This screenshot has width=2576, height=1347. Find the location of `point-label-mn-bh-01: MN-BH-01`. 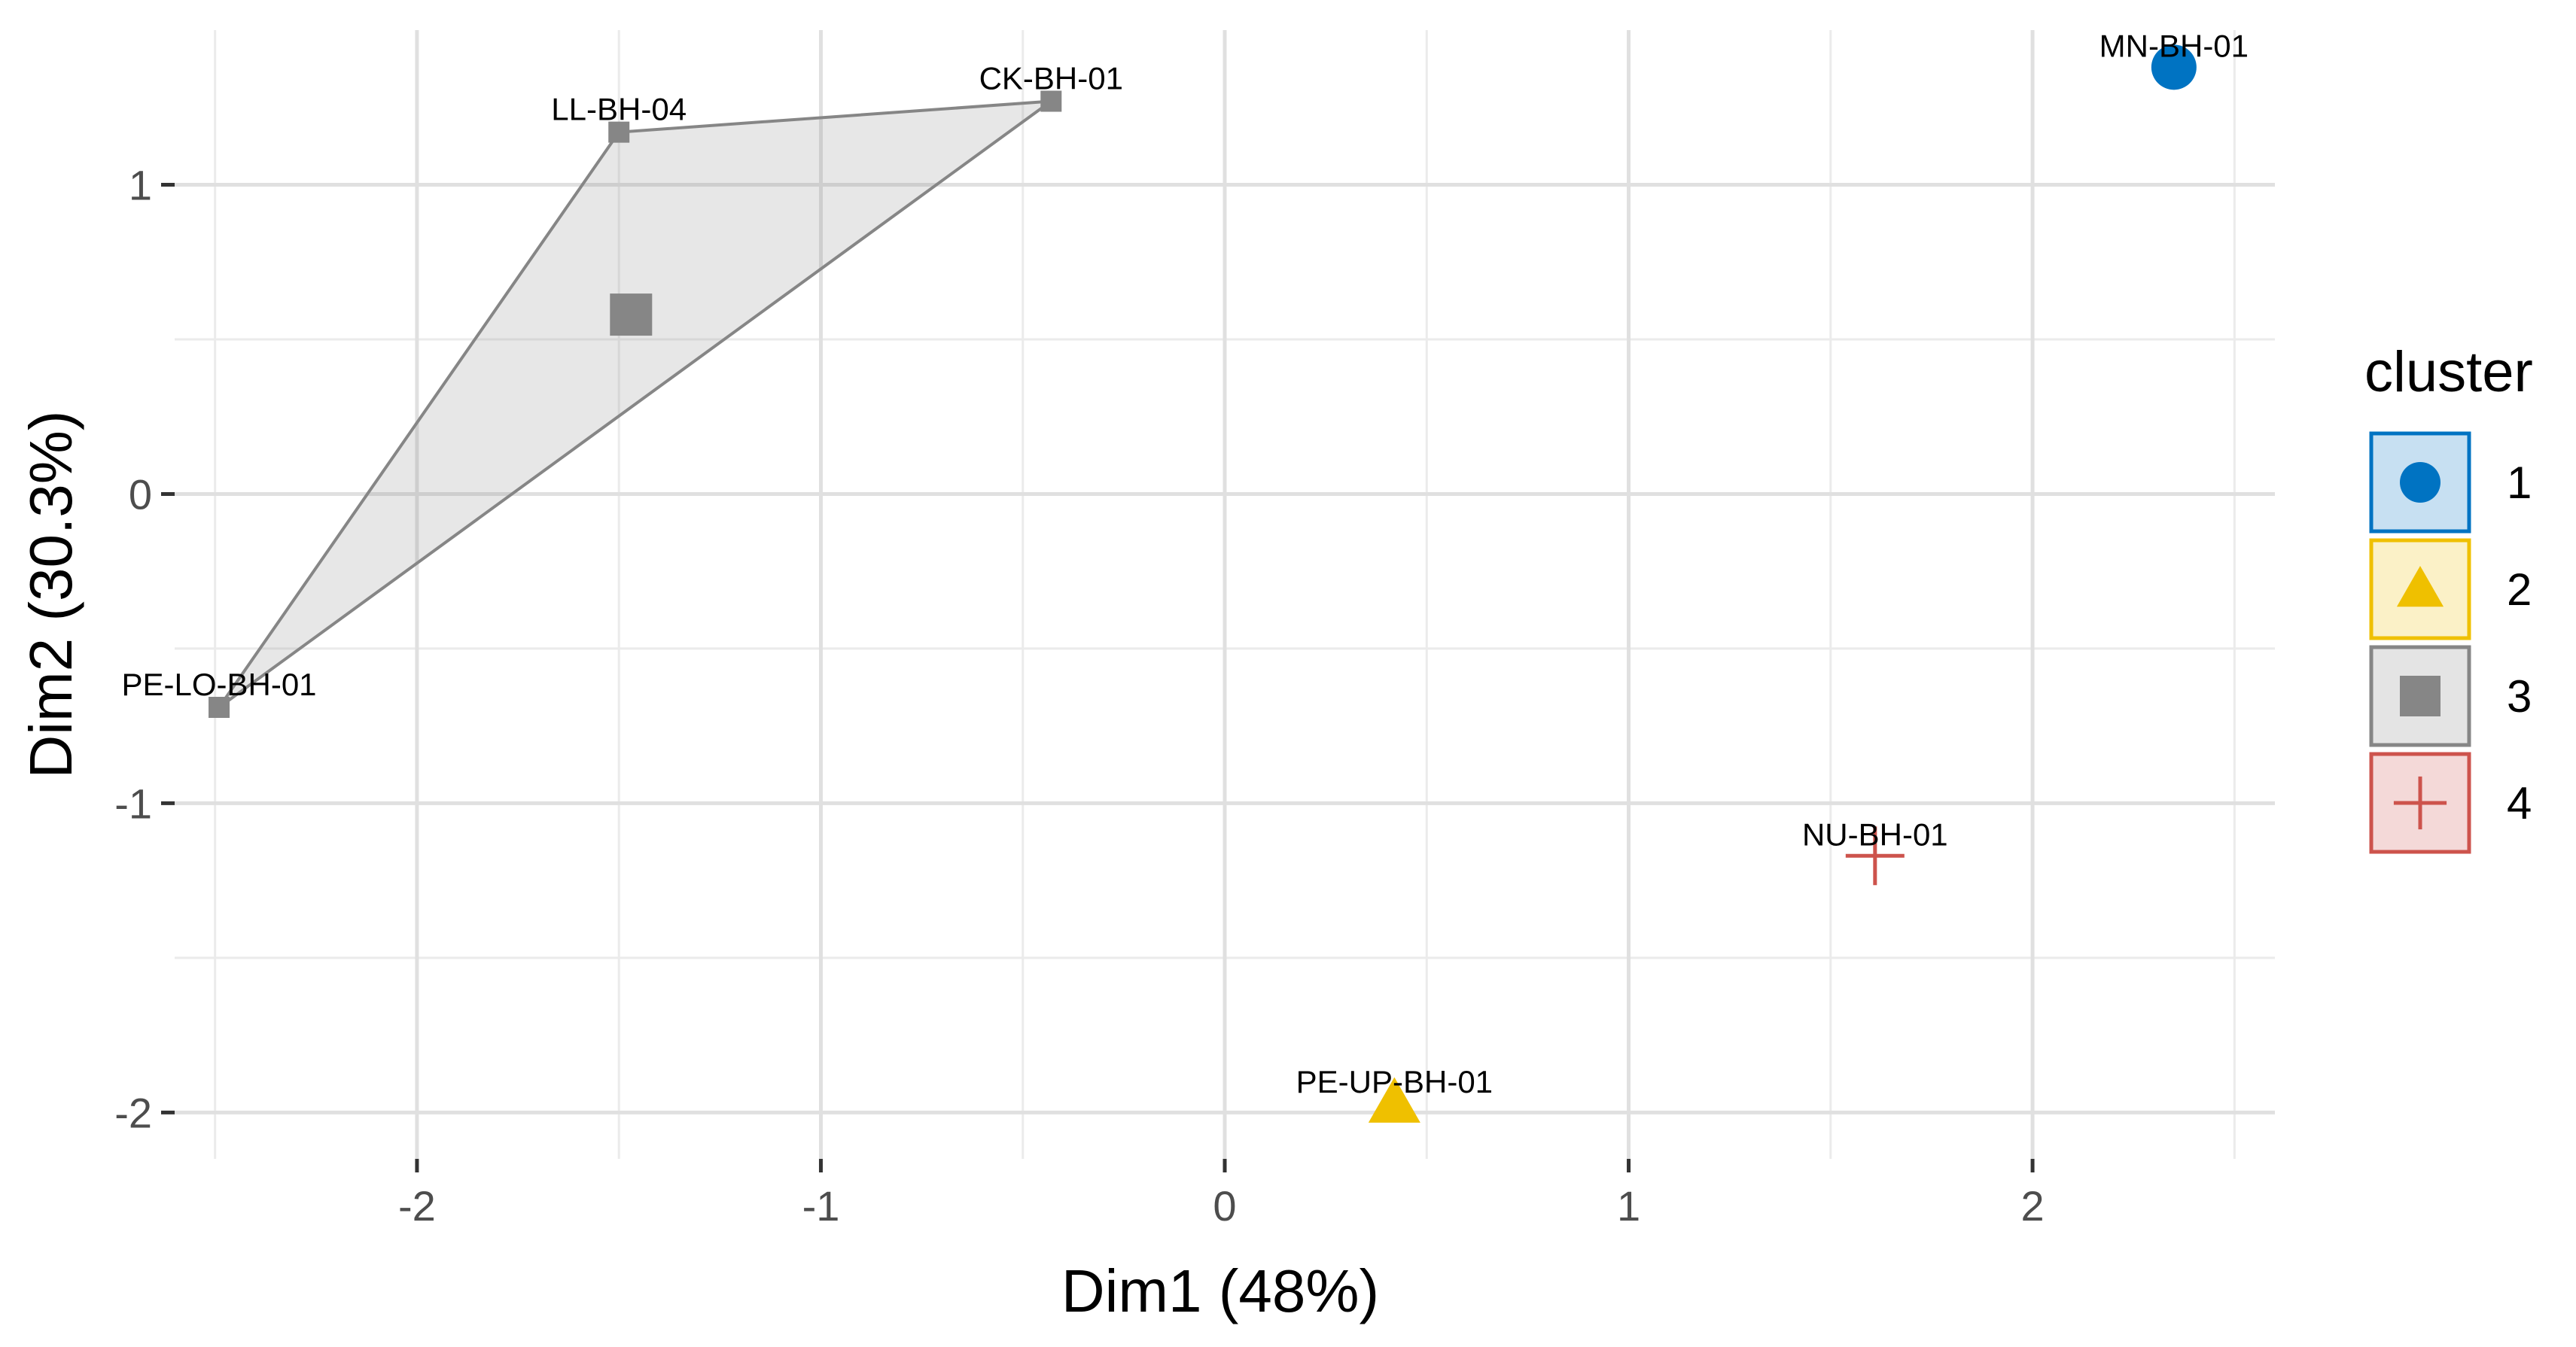

point-label-mn-bh-01: MN-BH-01 is located at coordinates (2174, 45).